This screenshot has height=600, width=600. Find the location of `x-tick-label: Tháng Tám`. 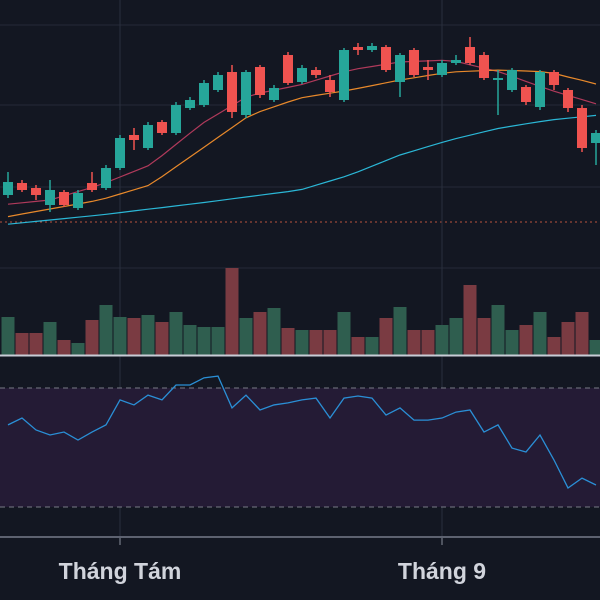

x-tick-label: Tháng Tám is located at coordinates (120, 571).